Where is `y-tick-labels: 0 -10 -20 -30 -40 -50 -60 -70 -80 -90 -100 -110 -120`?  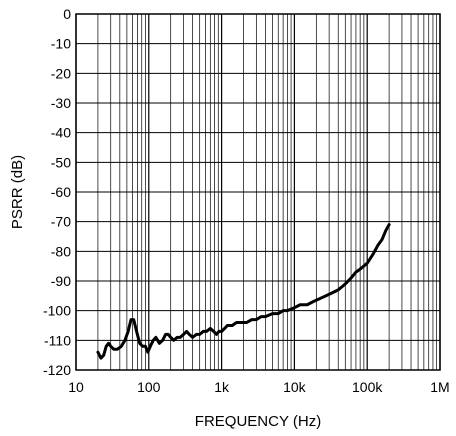 y-tick-labels: 0 -10 -20 -30 -40 -50 -60 -70 -80 -90 -100 -110 -120 is located at coordinates (57, 192).